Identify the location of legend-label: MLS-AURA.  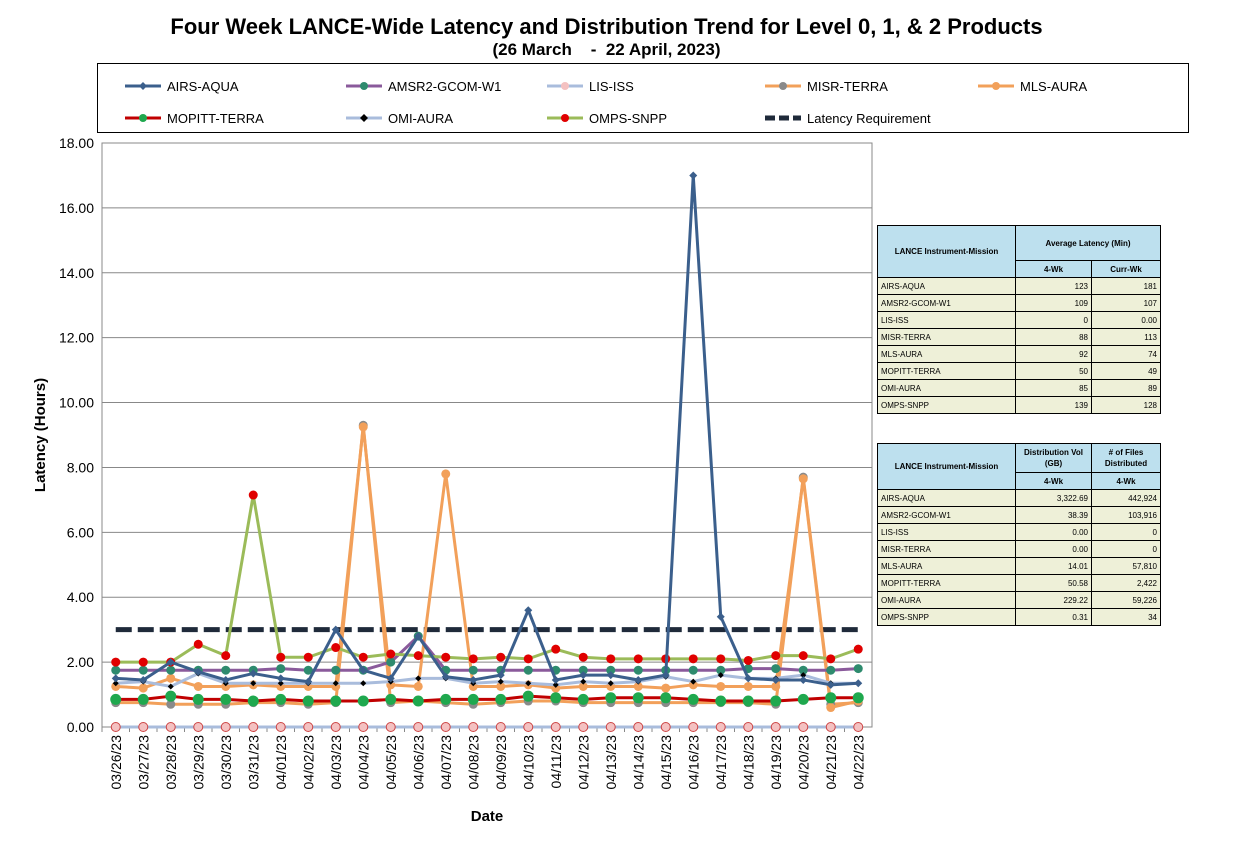
(1054, 86).